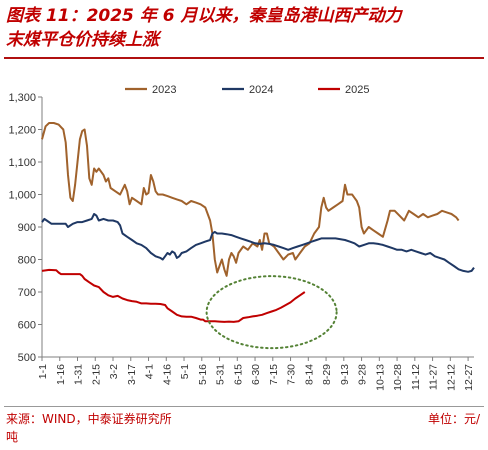 This screenshot has width=488, height=450. Describe the element at coordinates (43, 371) in the screenshot. I see `x-tick-label: 1-1` at that location.